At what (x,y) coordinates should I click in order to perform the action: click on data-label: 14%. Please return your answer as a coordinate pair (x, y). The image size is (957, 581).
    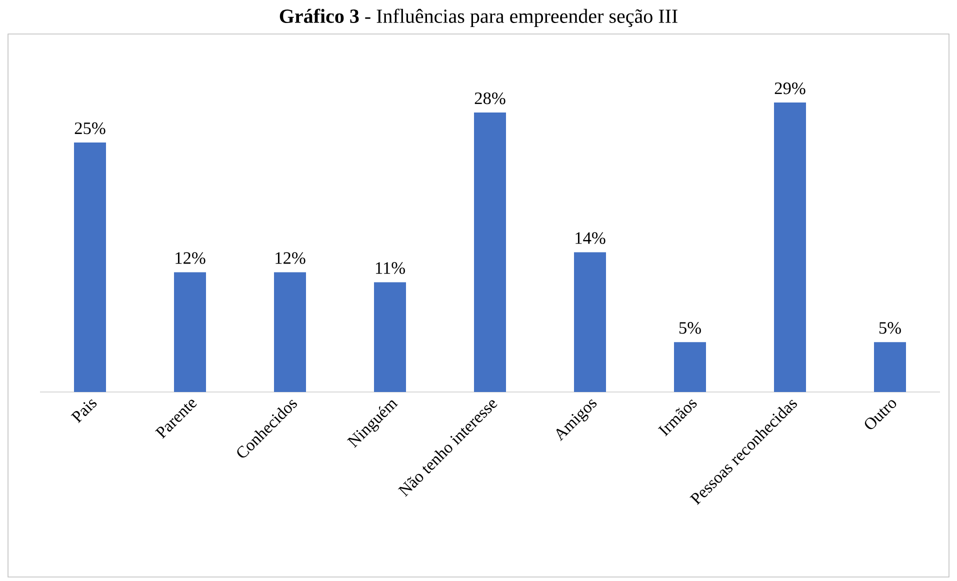
    Looking at the image, I should click on (591, 238).